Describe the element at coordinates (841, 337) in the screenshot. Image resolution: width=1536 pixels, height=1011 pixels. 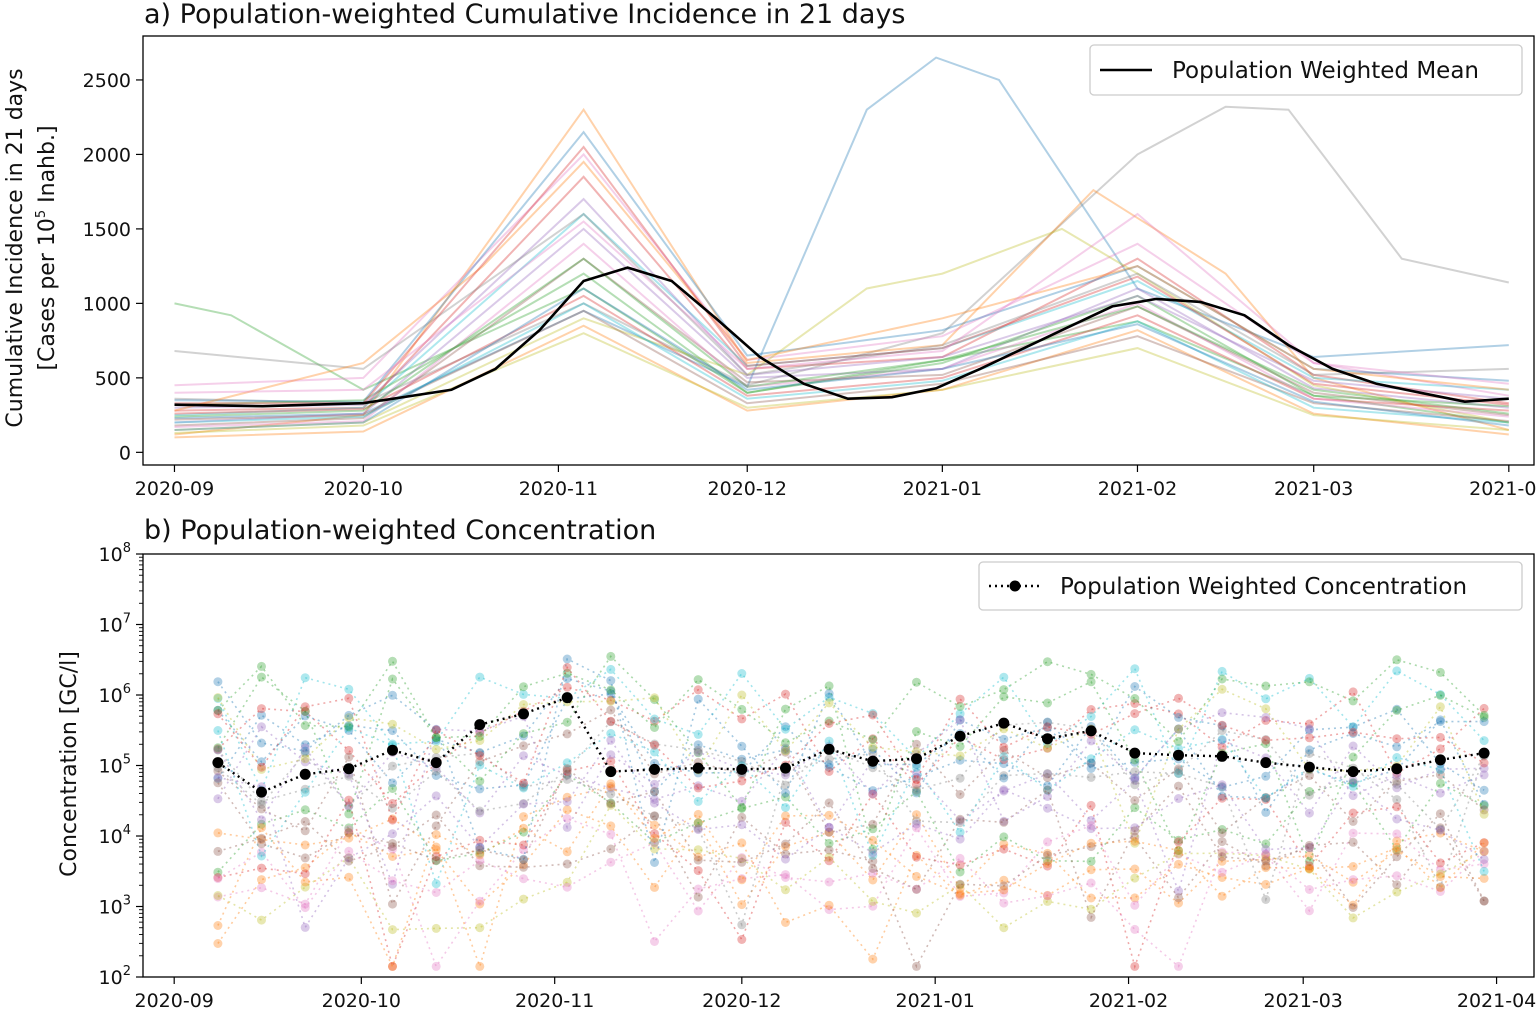
I see `mean-line` at that location.